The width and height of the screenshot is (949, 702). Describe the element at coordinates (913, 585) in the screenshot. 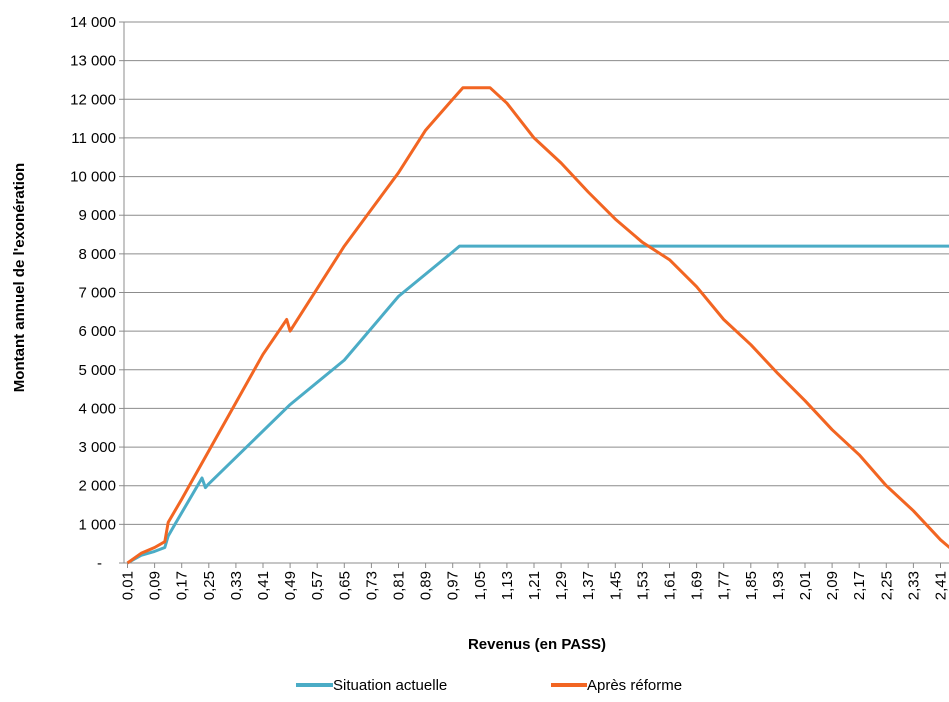

I see `x-tick-label: 2,33` at that location.